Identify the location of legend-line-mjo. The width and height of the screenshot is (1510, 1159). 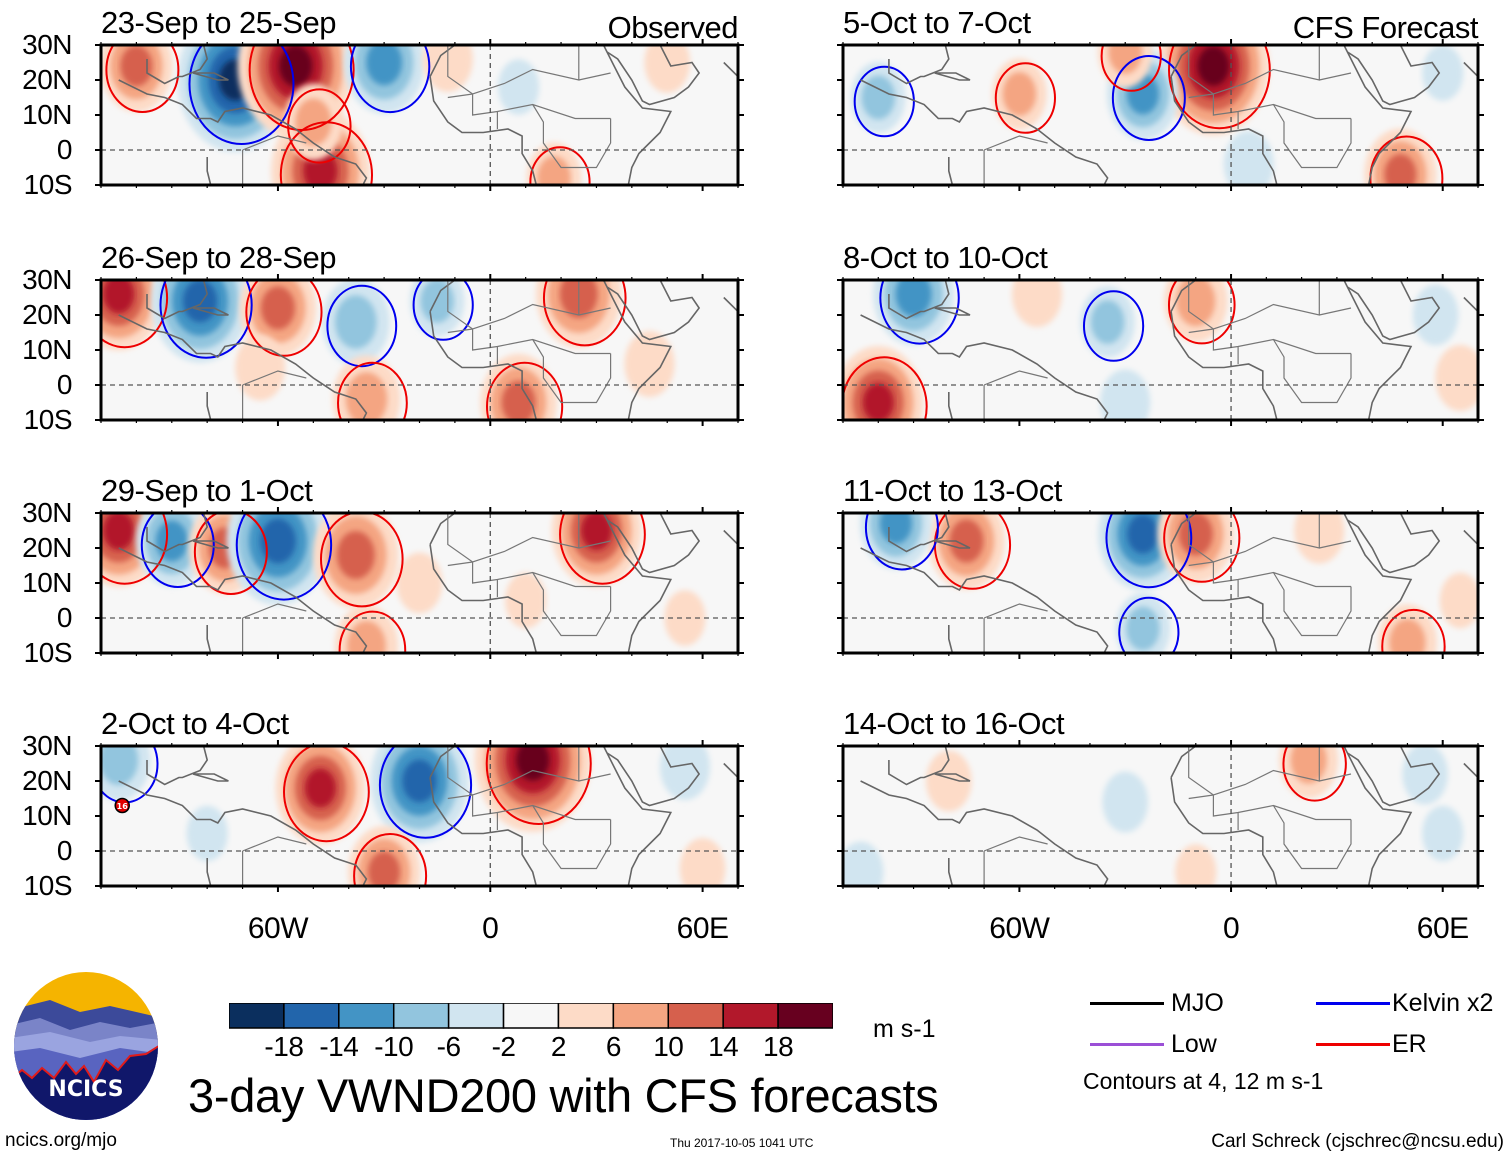
(1127, 1003).